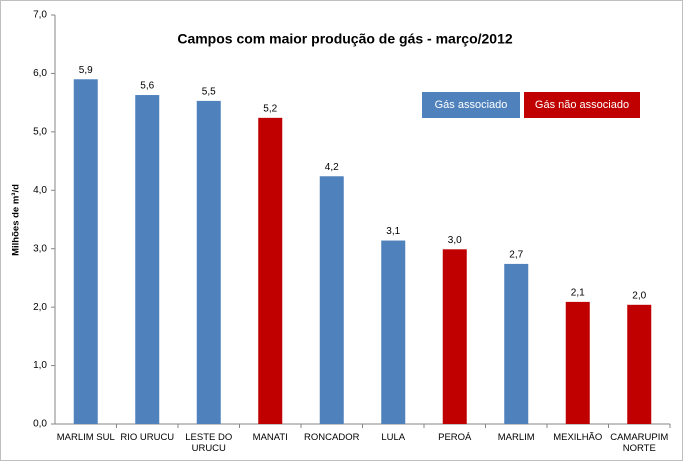  I want to click on y-axis-label: Milhões de m³/d, so click(16, 220).